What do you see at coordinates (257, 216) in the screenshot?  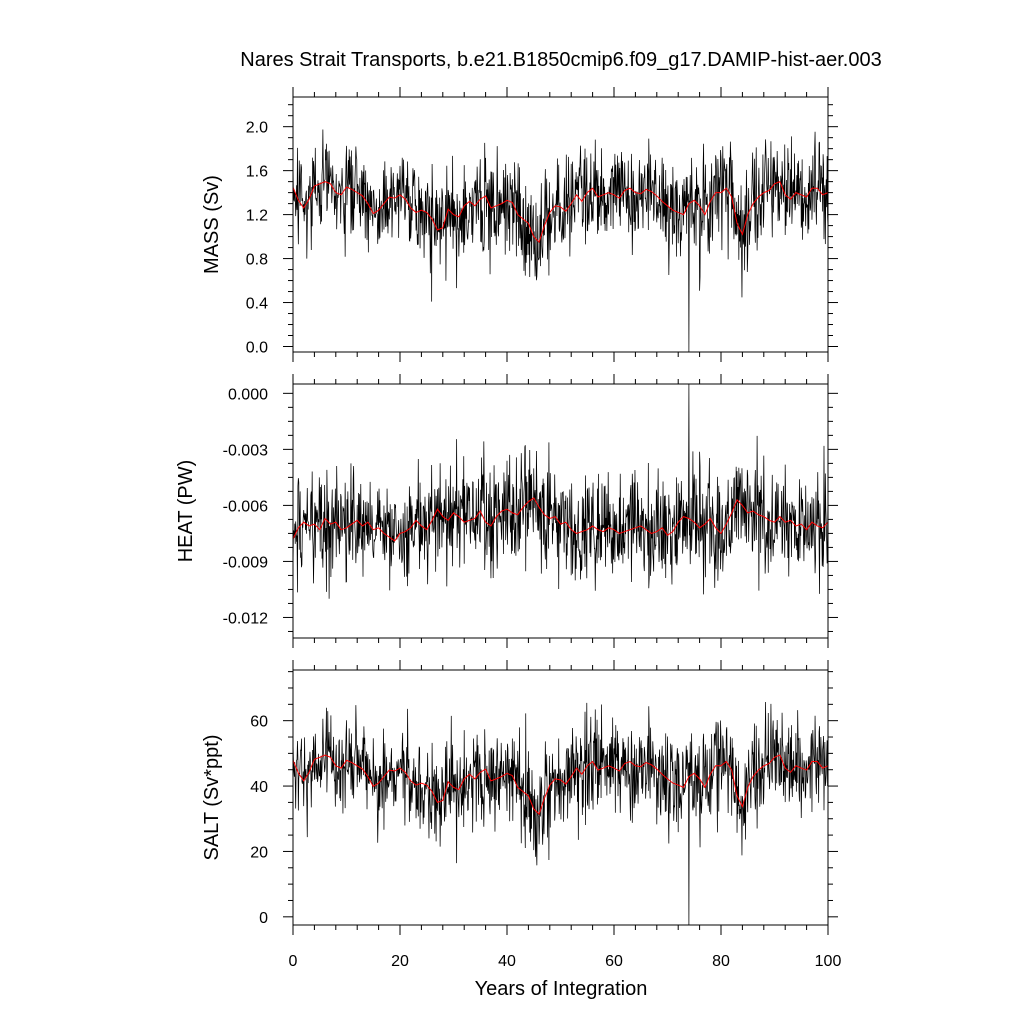 I see `y-tick-label: 1.2` at bounding box center [257, 216].